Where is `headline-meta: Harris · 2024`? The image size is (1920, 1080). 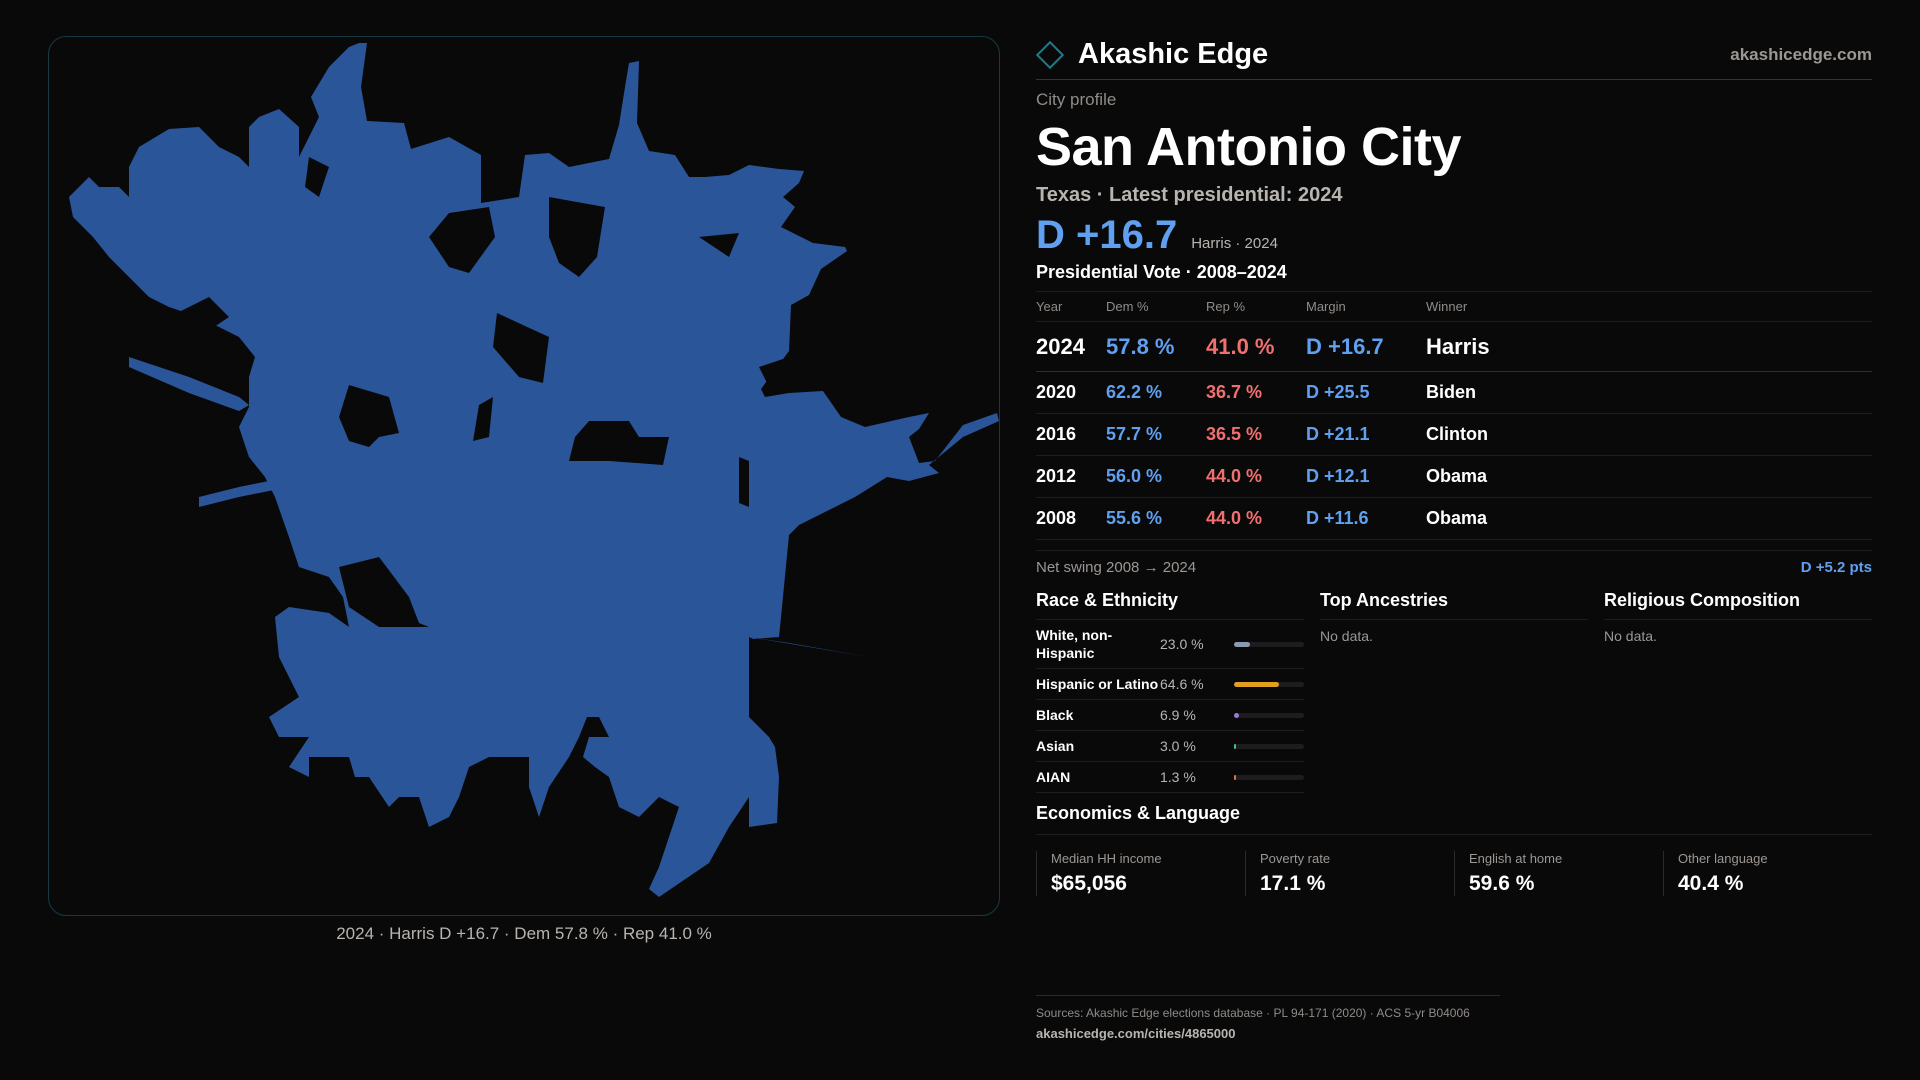
headline-meta: Harris · 2024 is located at coordinates (1234, 243).